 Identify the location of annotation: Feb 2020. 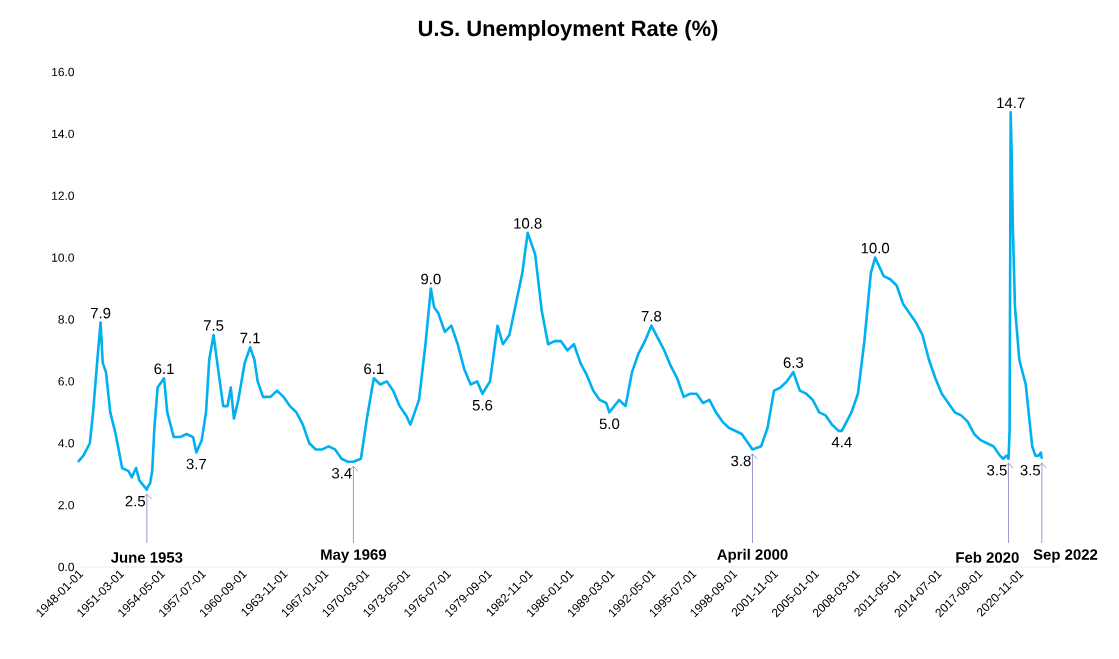
(987, 557).